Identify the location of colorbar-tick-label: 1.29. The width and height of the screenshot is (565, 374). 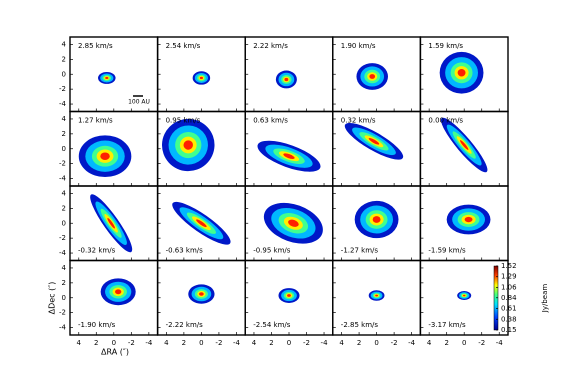
(509, 277).